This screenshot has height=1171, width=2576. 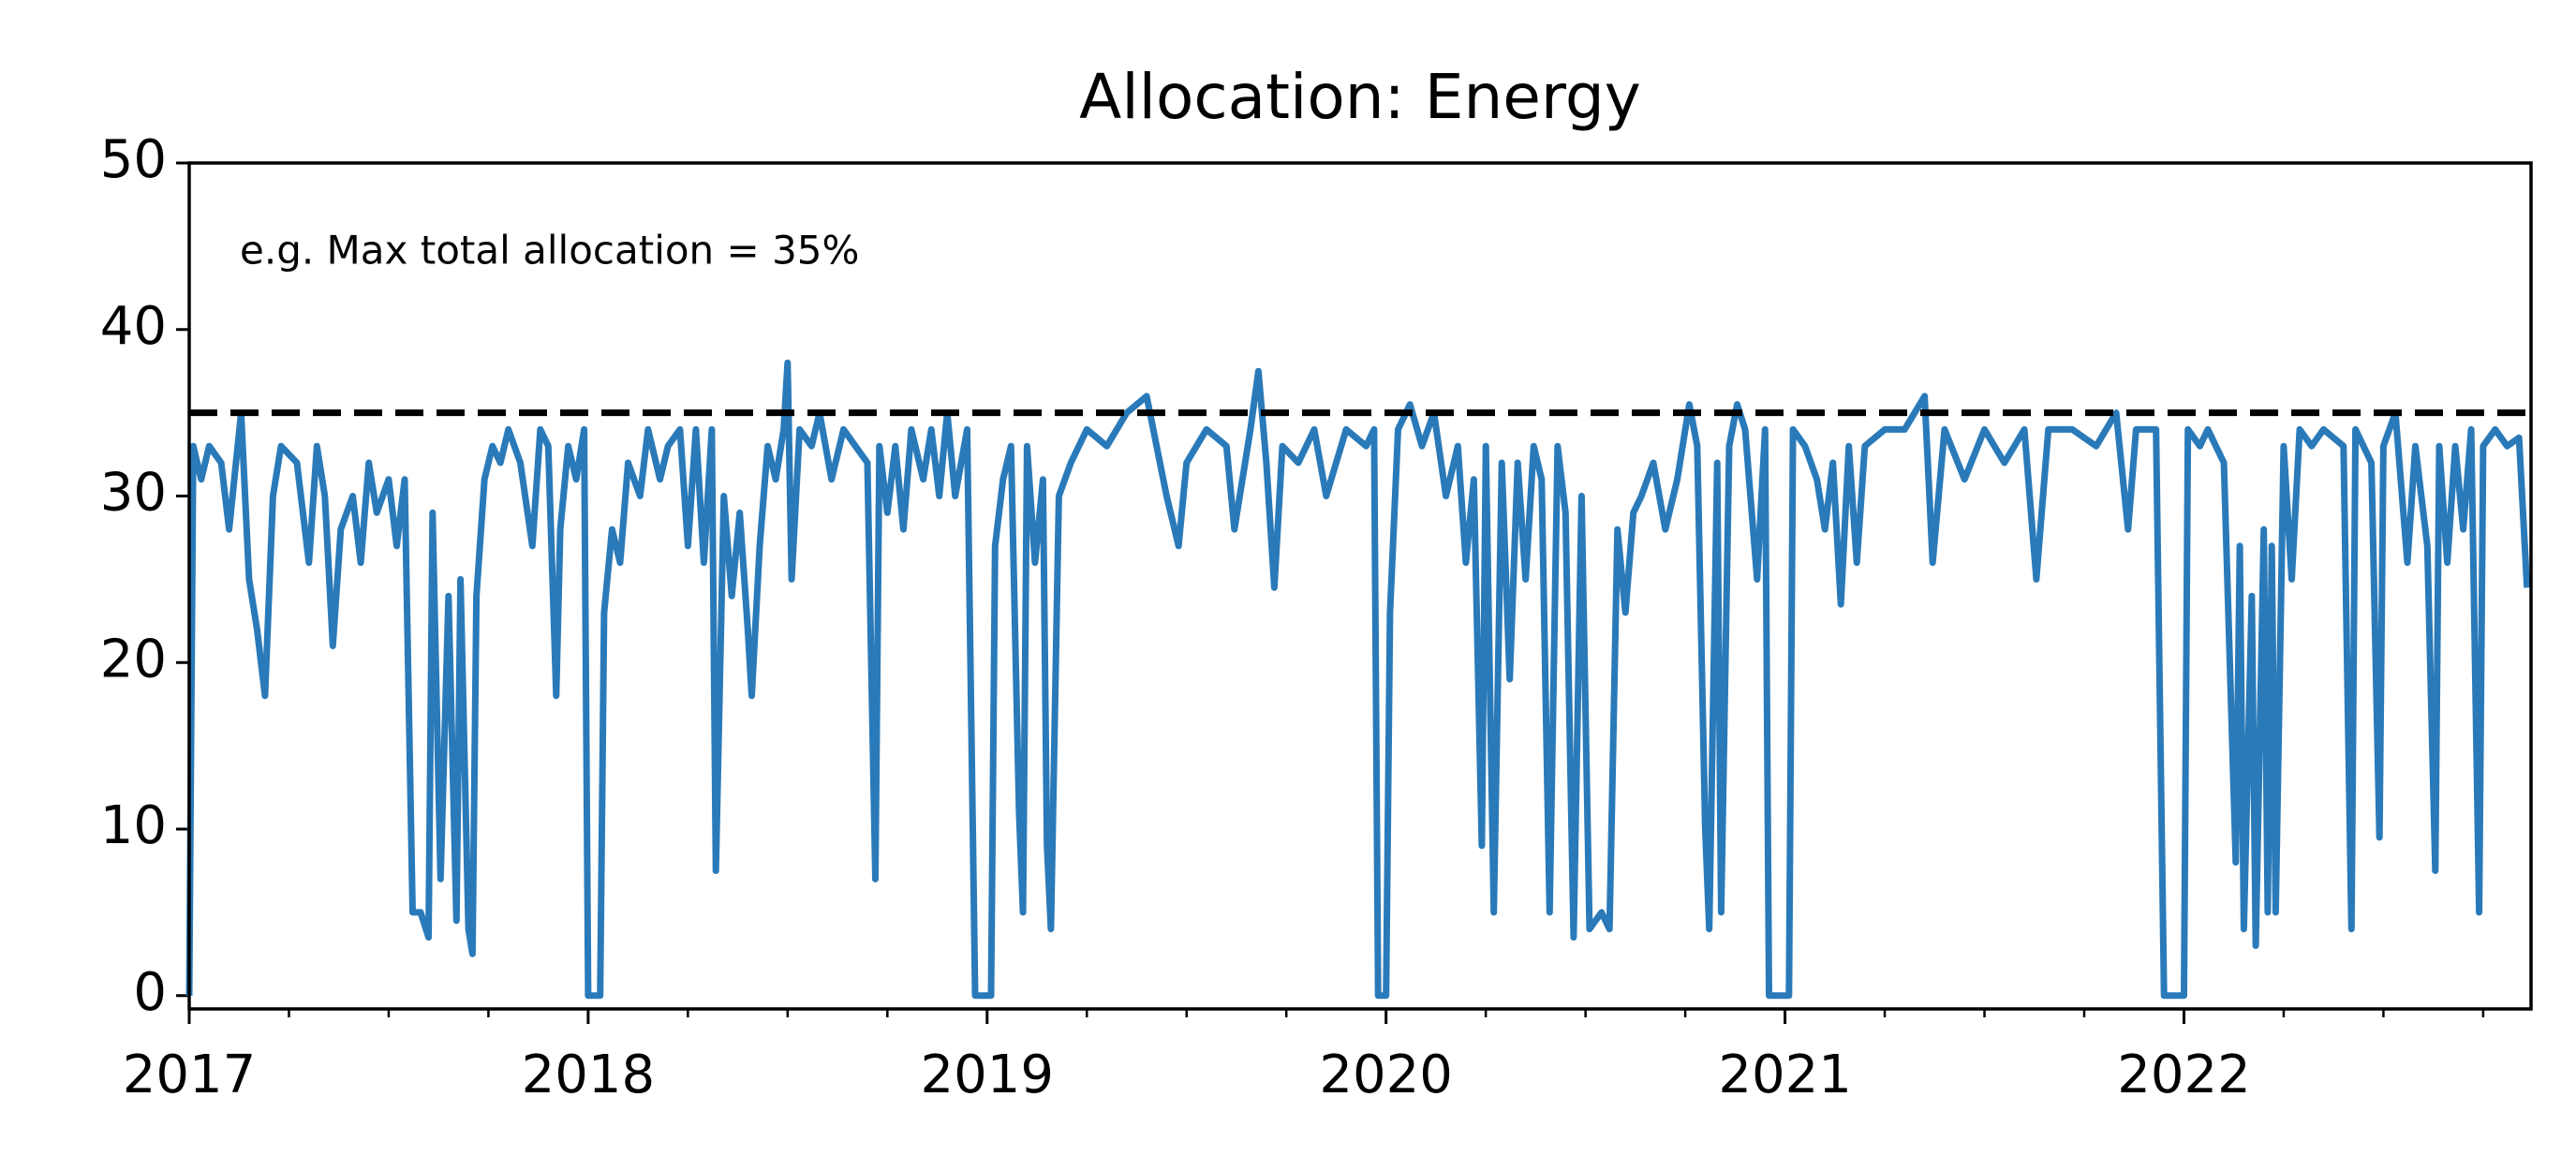 What do you see at coordinates (133, 159) in the screenshot?
I see `y-tick-label: 50` at bounding box center [133, 159].